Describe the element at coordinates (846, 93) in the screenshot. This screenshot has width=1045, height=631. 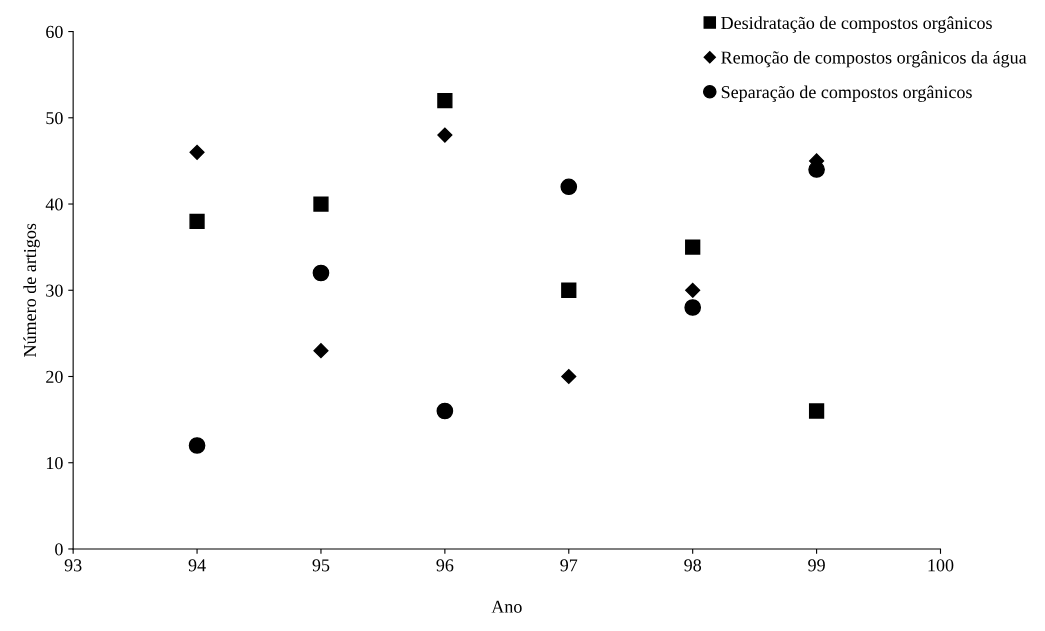
I see `legend-label: Separação de compostos orgânicos` at that location.